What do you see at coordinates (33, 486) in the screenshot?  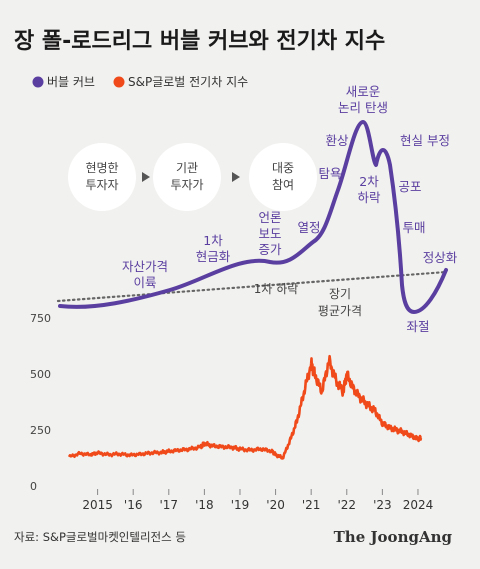 I see `y-tick-label: 0` at bounding box center [33, 486].